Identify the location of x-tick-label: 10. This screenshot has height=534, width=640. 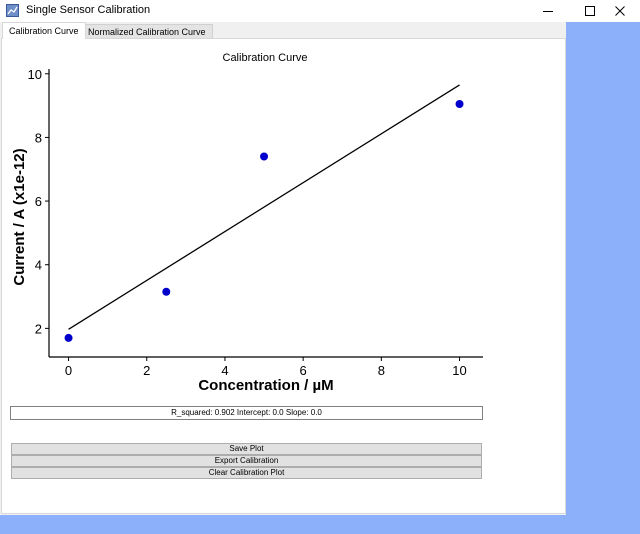
(459, 370).